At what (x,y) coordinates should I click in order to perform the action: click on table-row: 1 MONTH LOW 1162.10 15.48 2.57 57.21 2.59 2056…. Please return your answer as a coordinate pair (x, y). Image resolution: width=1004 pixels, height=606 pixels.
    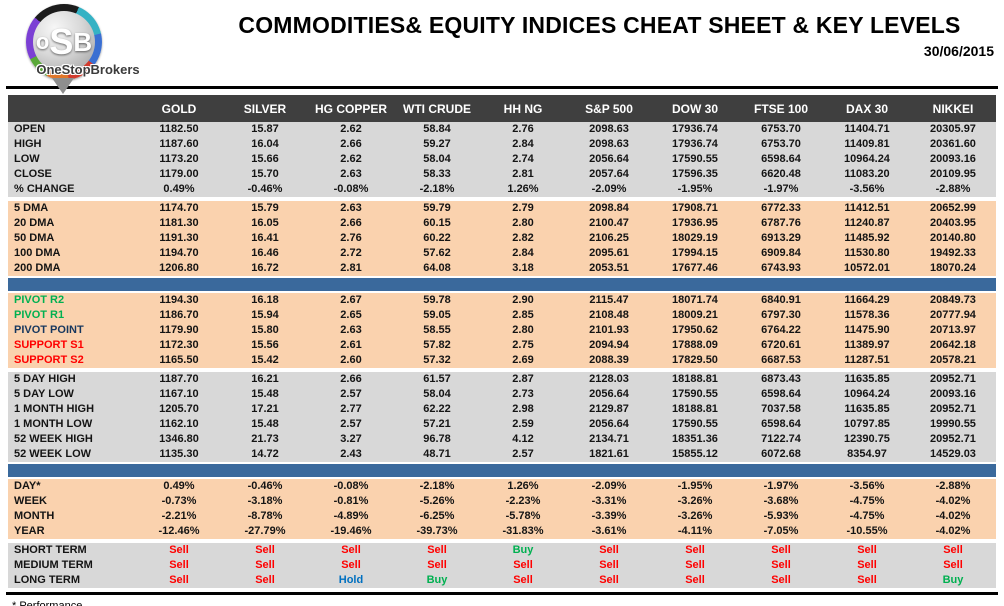
    Looking at the image, I should click on (502, 424).